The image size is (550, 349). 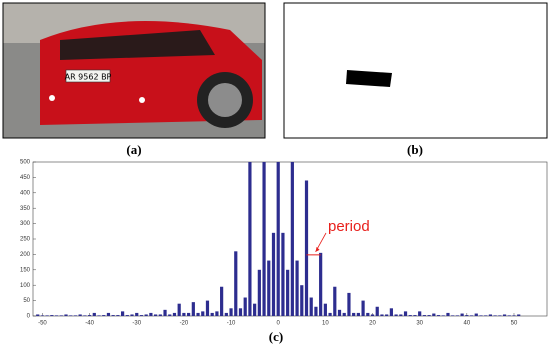 I want to click on y-tick-label: 450, so click(x=25, y=178).